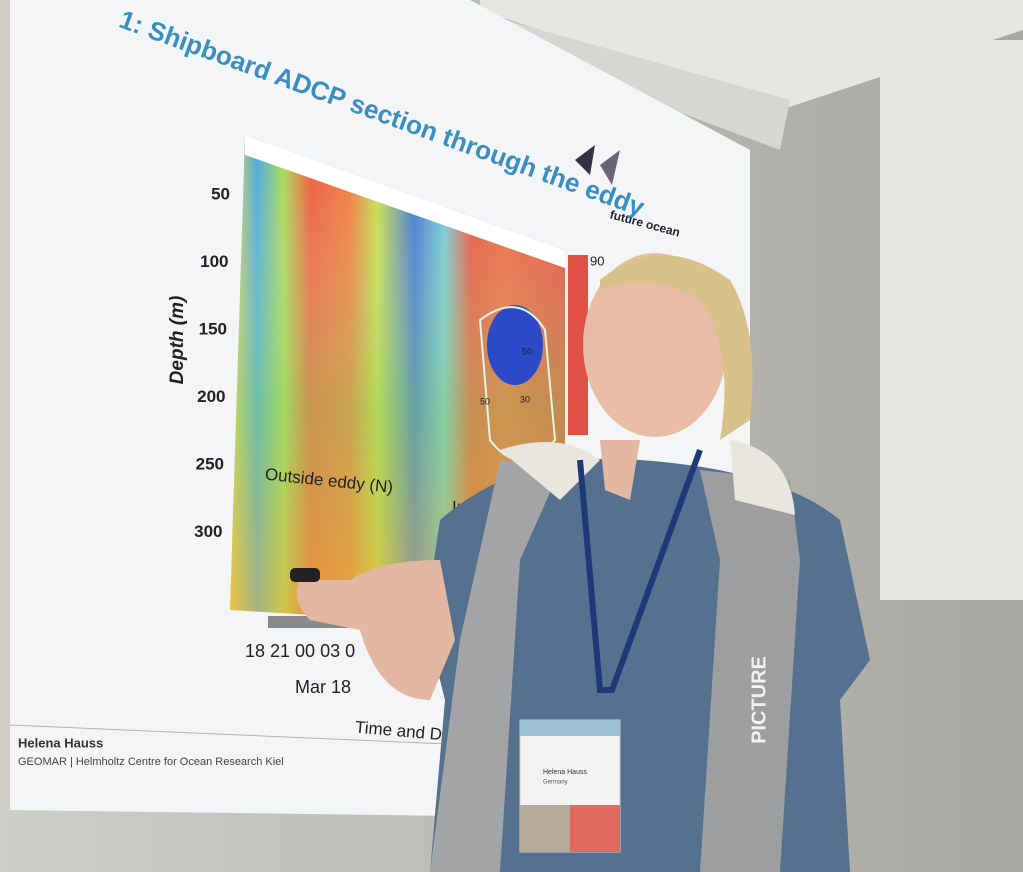  Describe the element at coordinates (240, 735) in the screenshot. I see `footer-rule` at that location.